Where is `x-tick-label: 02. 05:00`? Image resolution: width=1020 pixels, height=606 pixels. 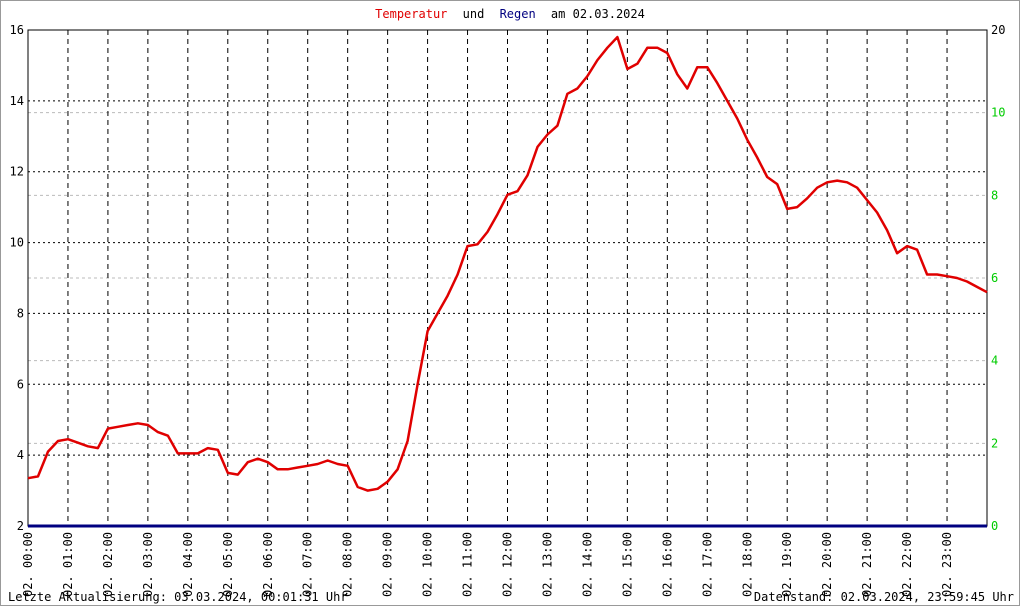
x-tick-label: 02. 05:00 is located at coordinates (228, 564).